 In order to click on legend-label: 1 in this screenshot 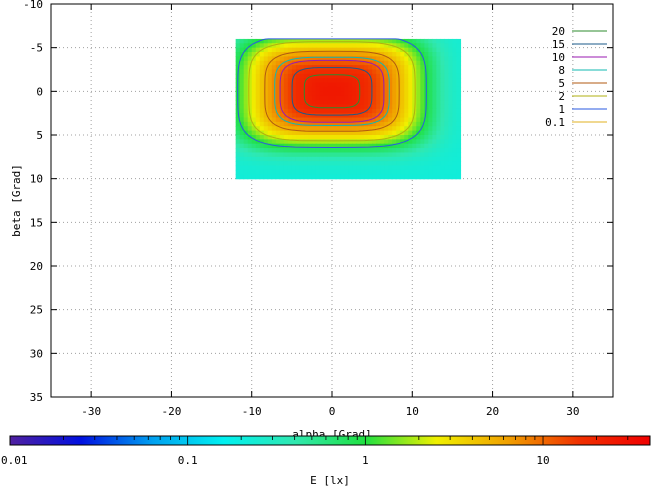, I will do `click(561, 109)`.